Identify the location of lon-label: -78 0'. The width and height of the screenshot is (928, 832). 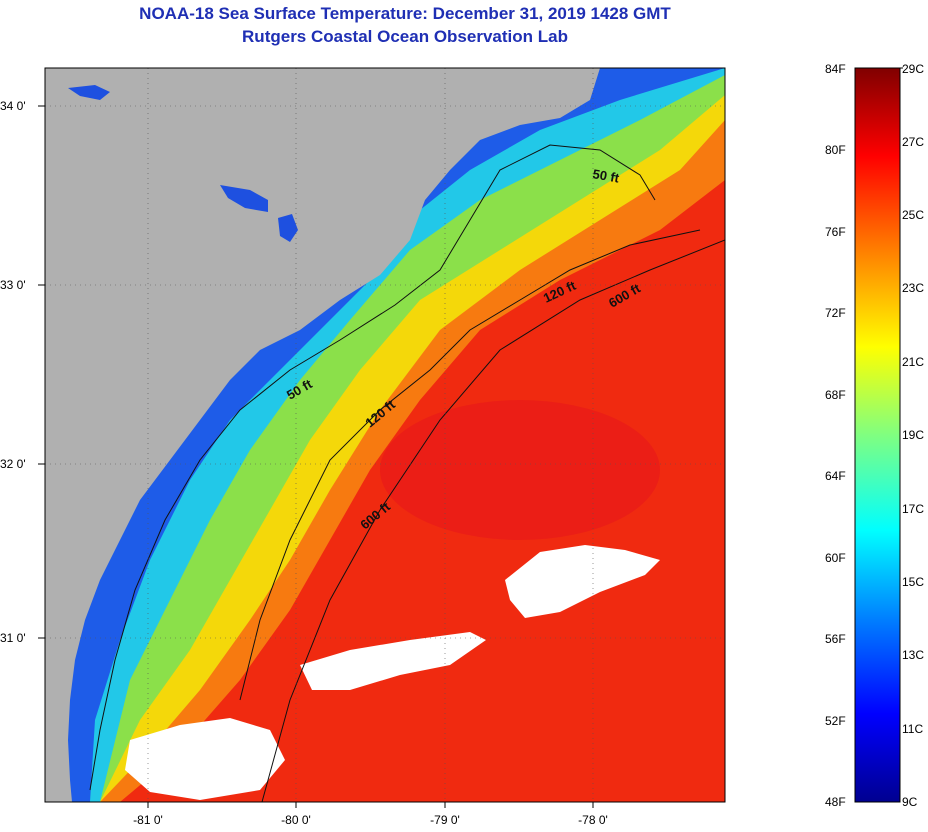
(593, 820).